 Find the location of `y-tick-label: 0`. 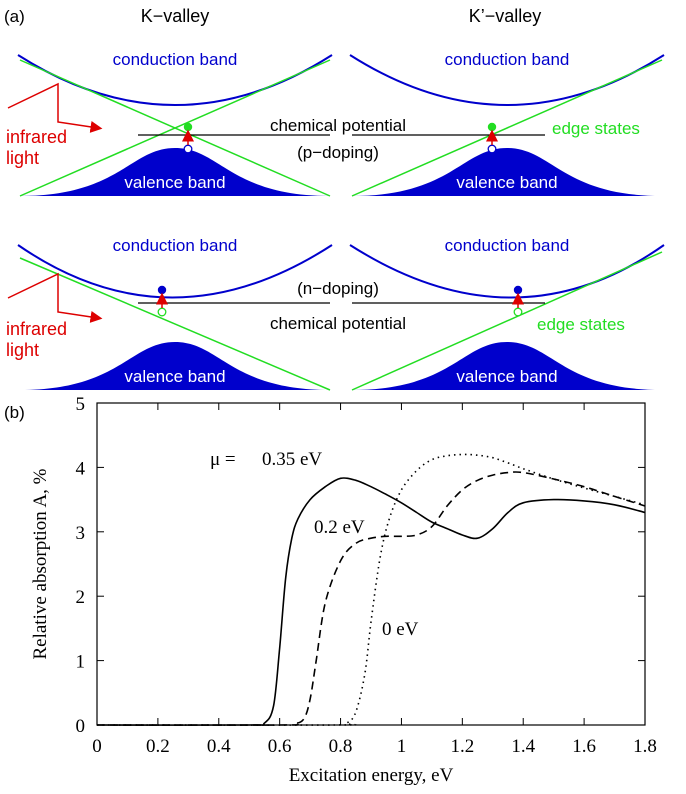

y-tick-label: 0 is located at coordinates (81, 726).